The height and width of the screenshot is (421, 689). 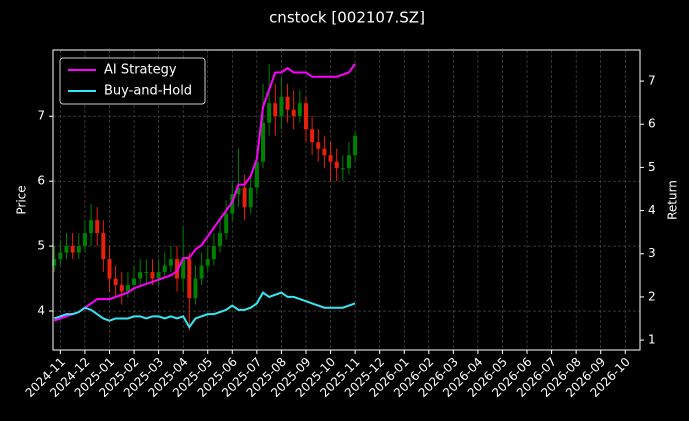 What do you see at coordinates (140, 70) in the screenshot?
I see `legend-label: AI Strategy` at bounding box center [140, 70].